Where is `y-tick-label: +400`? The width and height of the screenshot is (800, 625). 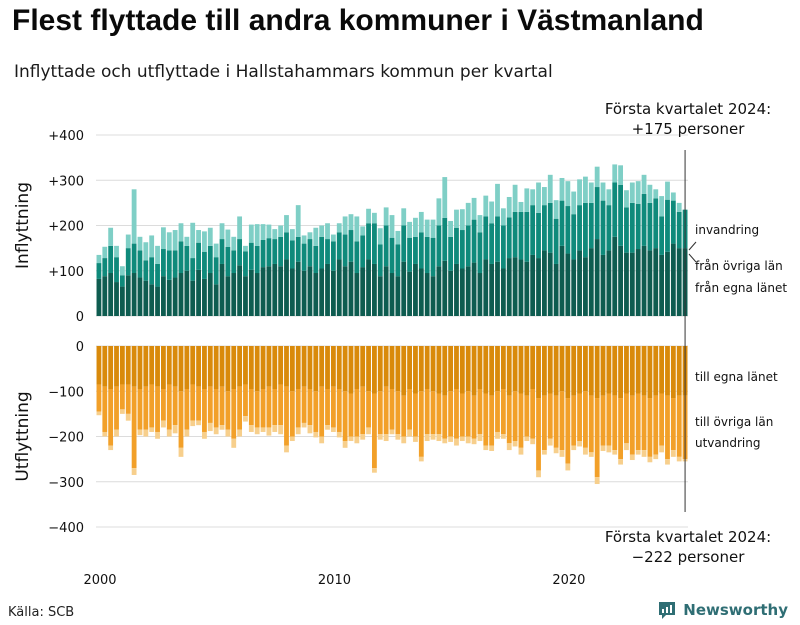 y-tick-label: +400 is located at coordinates (66, 136).